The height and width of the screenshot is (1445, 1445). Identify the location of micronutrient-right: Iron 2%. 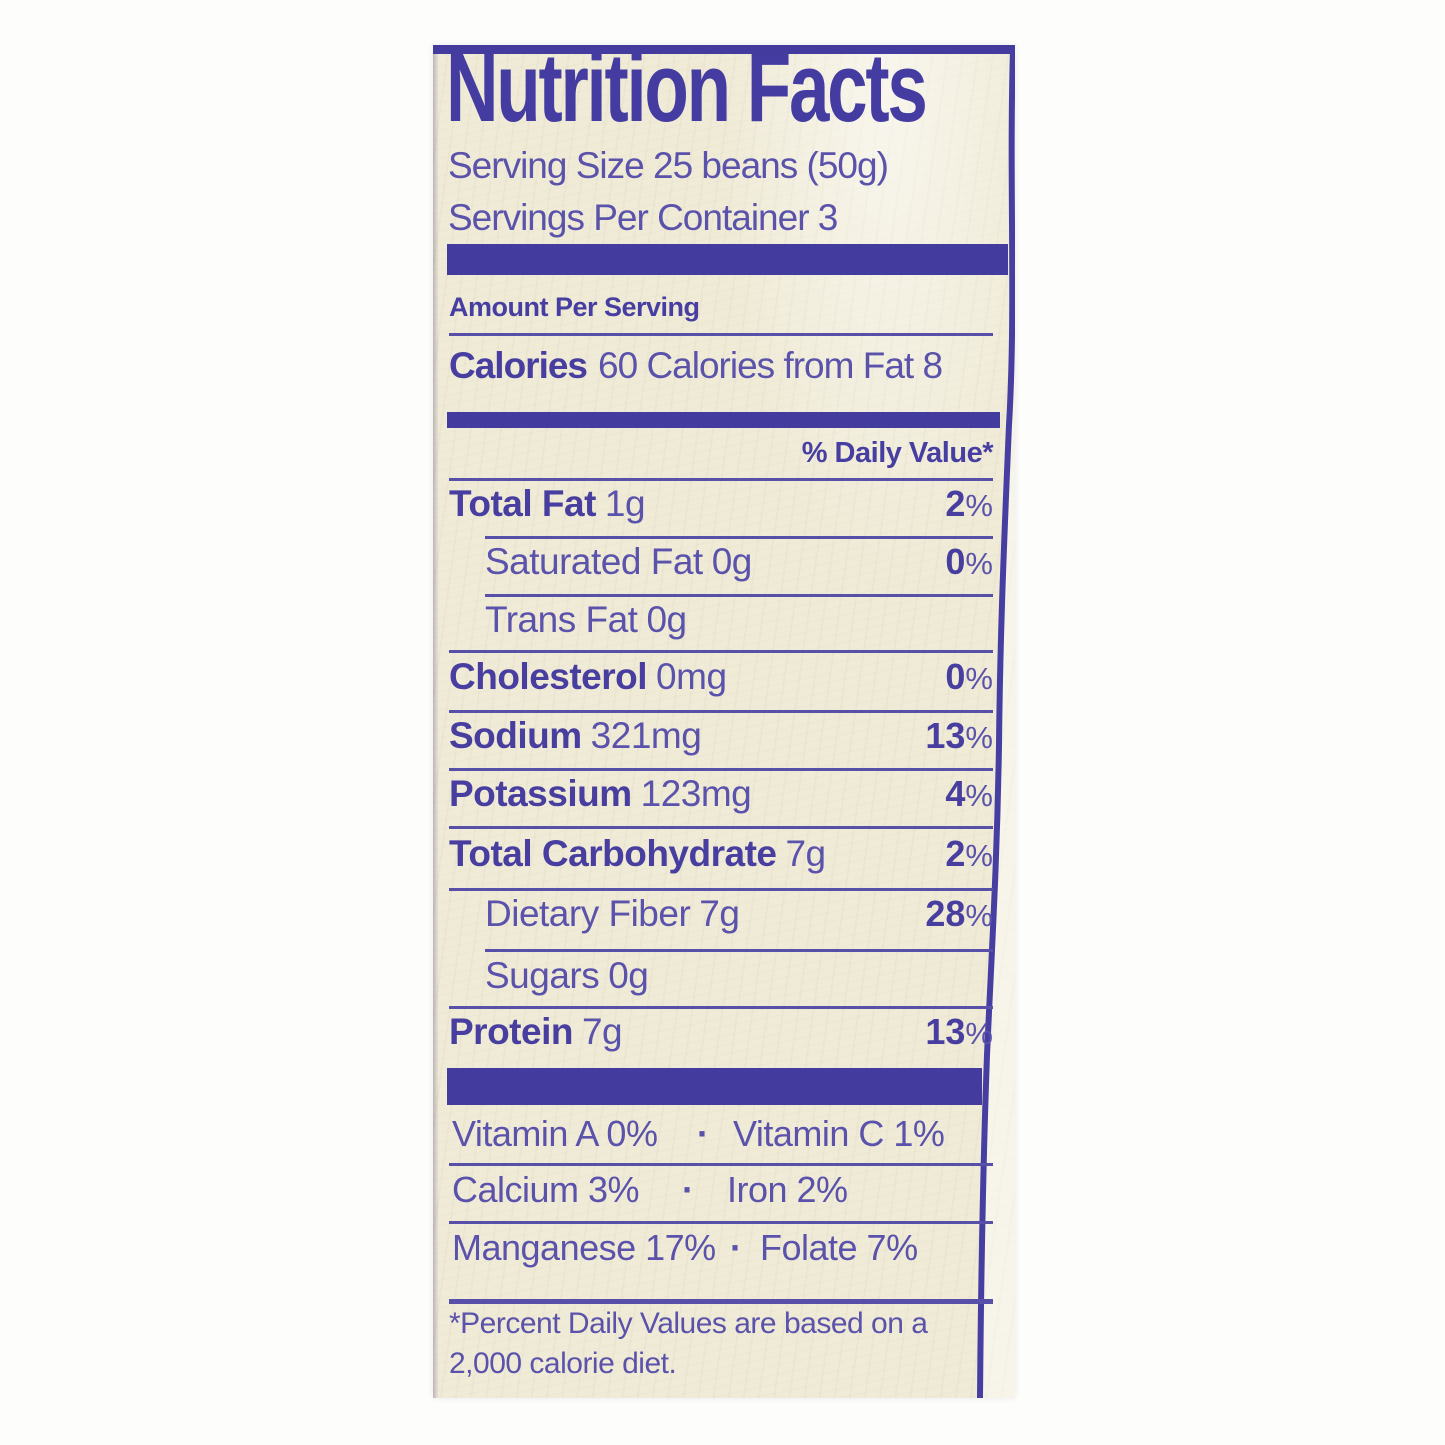
(787, 1189).